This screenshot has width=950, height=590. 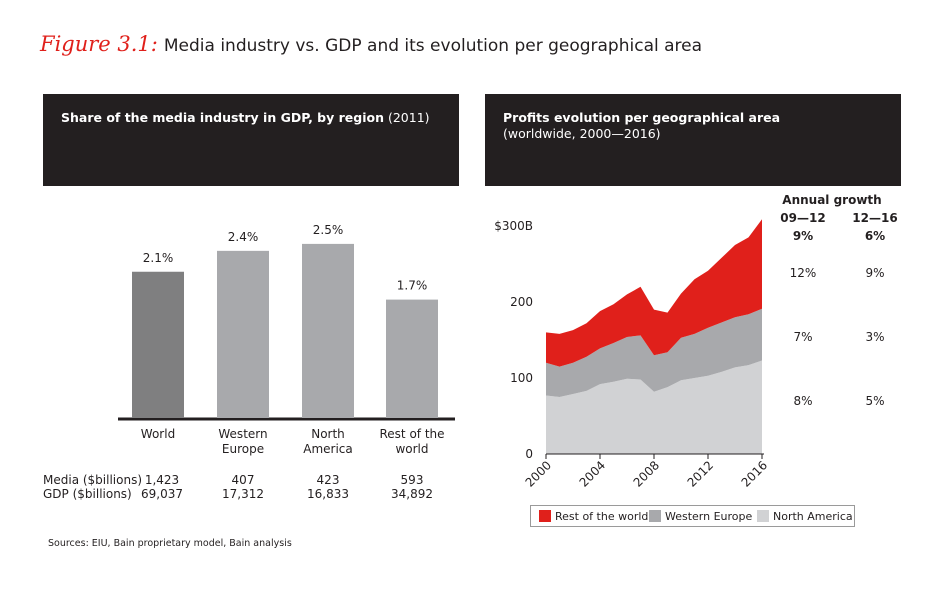 I want to click on bar-category-label-1: Western, so click(x=242, y=434).